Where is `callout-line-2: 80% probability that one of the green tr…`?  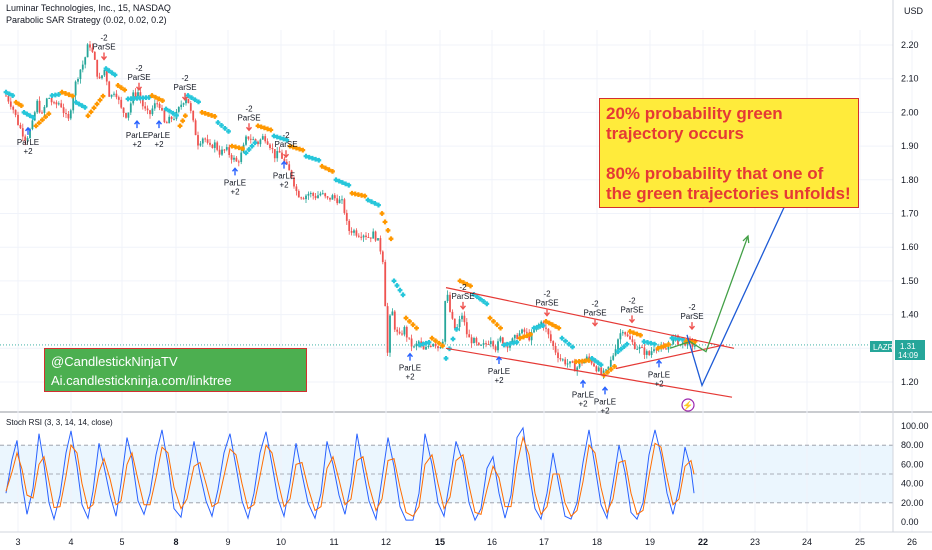 callout-line-2: 80% probability that one of the green tr… is located at coordinates (728, 183).